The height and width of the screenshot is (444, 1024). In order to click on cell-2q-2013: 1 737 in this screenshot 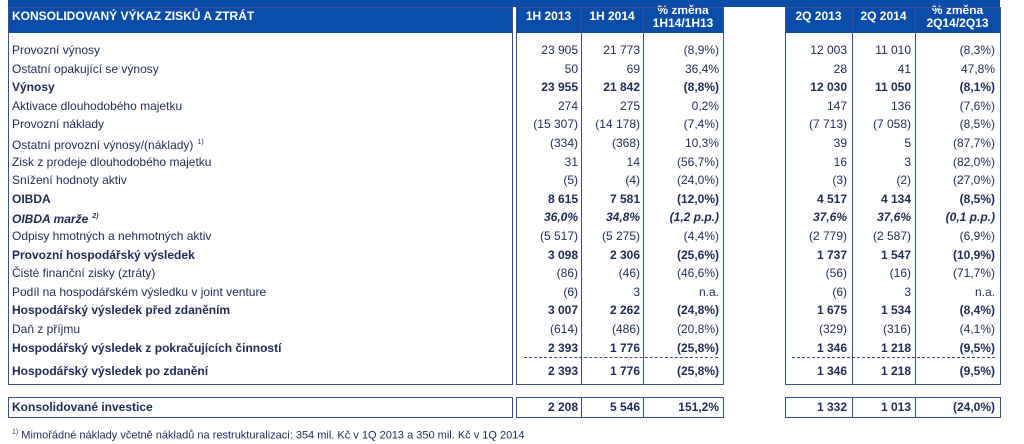, I will do `click(831, 255)`.